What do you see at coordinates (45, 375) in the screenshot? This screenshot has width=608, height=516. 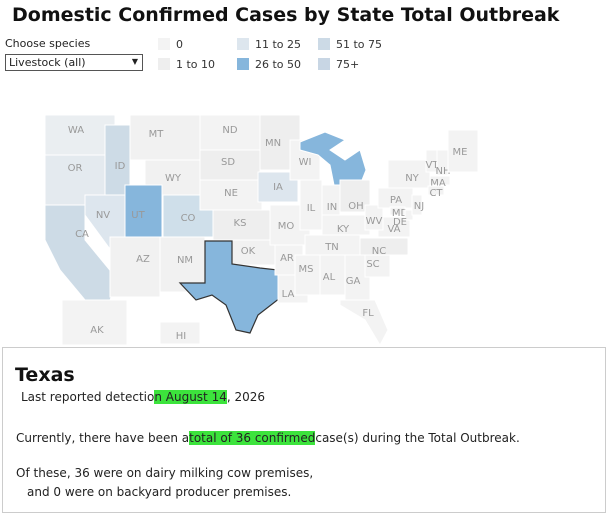 I see `tooltip-title: Texas` at bounding box center [45, 375].